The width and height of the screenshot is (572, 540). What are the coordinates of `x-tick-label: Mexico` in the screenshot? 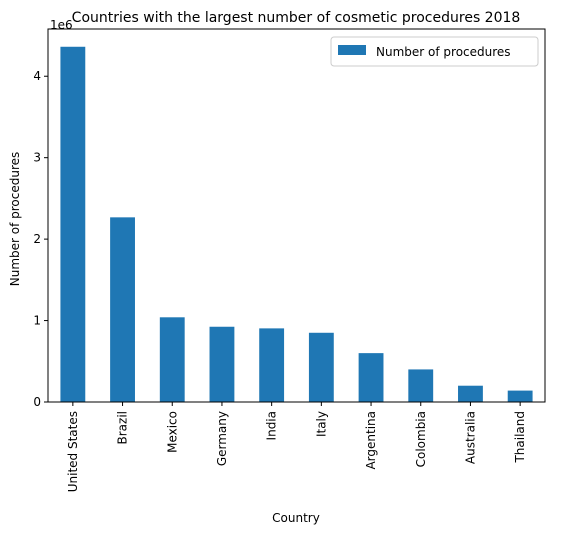 It's located at (172, 432).